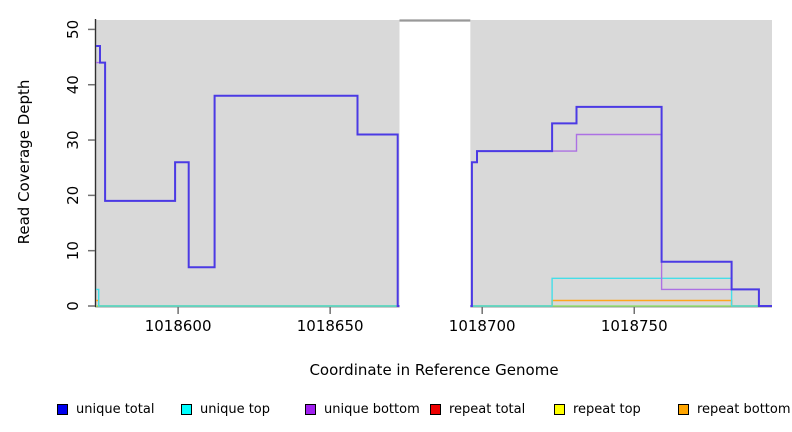 The image size is (792, 432). What do you see at coordinates (372, 409) in the screenshot?
I see `legend-label-unique-bottom: unique bottom` at bounding box center [372, 409].